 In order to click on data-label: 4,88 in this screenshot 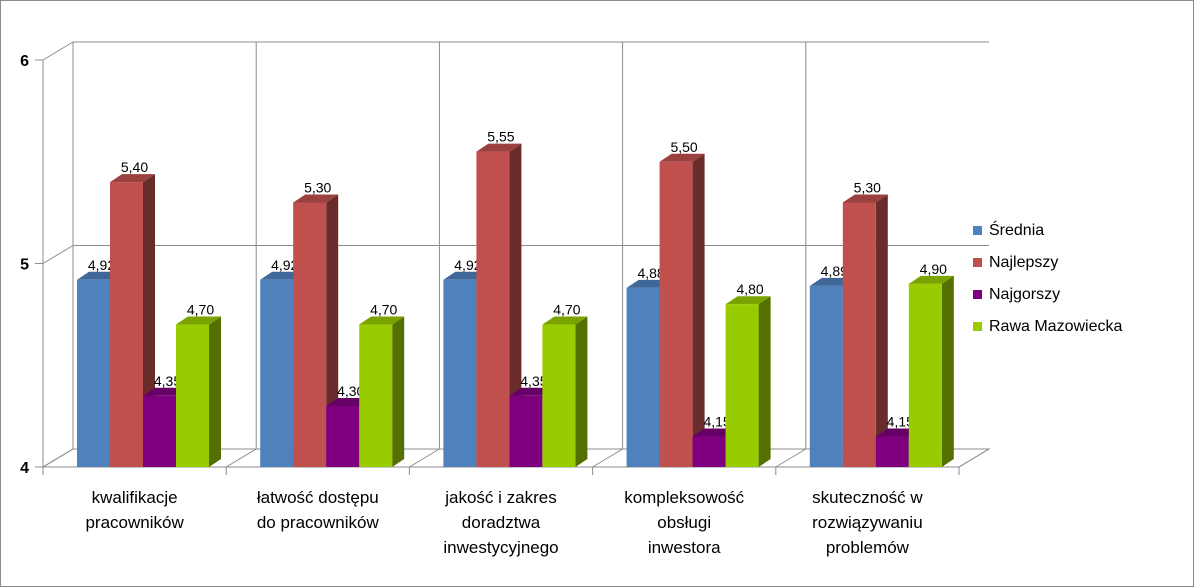, I will do `click(650, 273)`.